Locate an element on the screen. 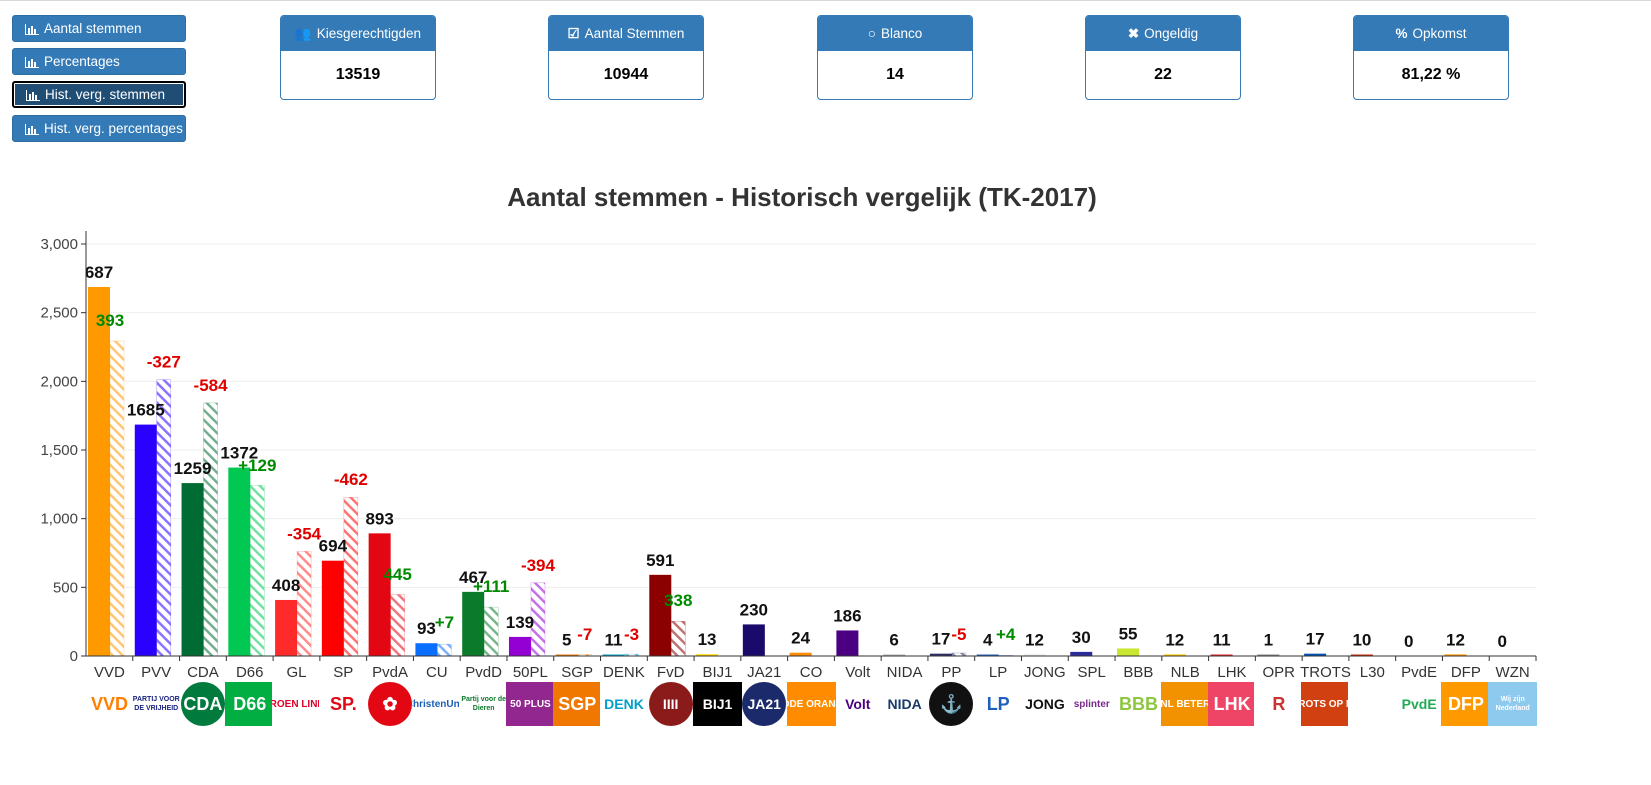 The image size is (1651, 785). party-logo-cda: CDA is located at coordinates (202, 704).